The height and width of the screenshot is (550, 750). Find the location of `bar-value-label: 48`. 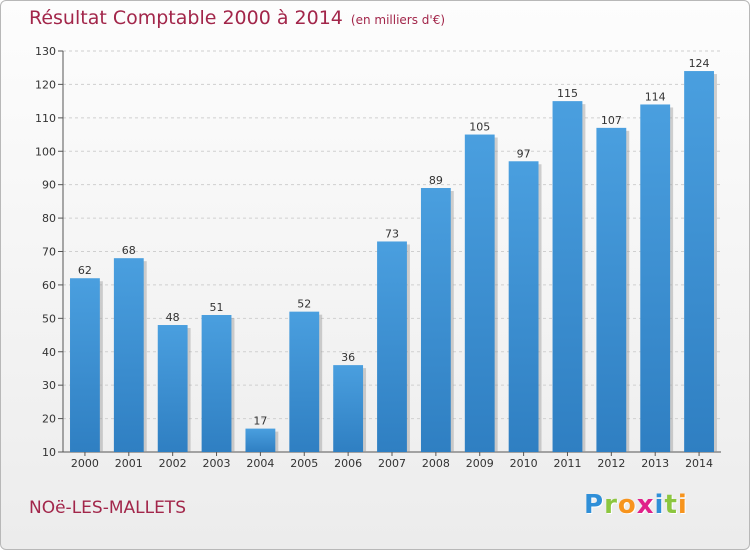

bar-value-label: 48 is located at coordinates (173, 317).